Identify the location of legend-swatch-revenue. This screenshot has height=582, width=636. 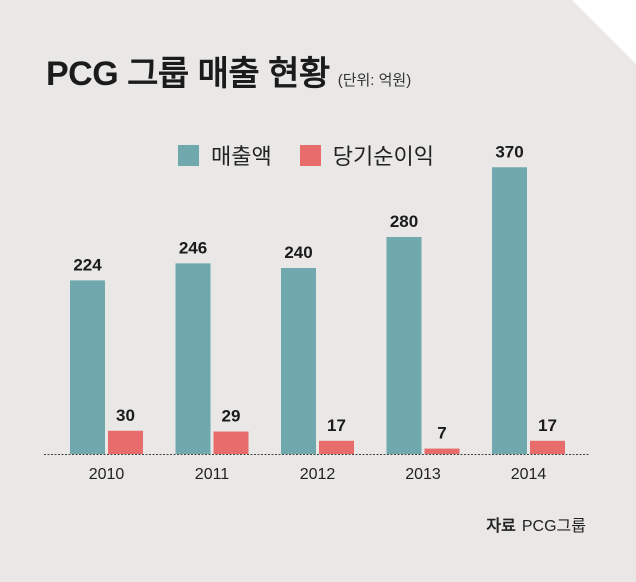
(188, 155).